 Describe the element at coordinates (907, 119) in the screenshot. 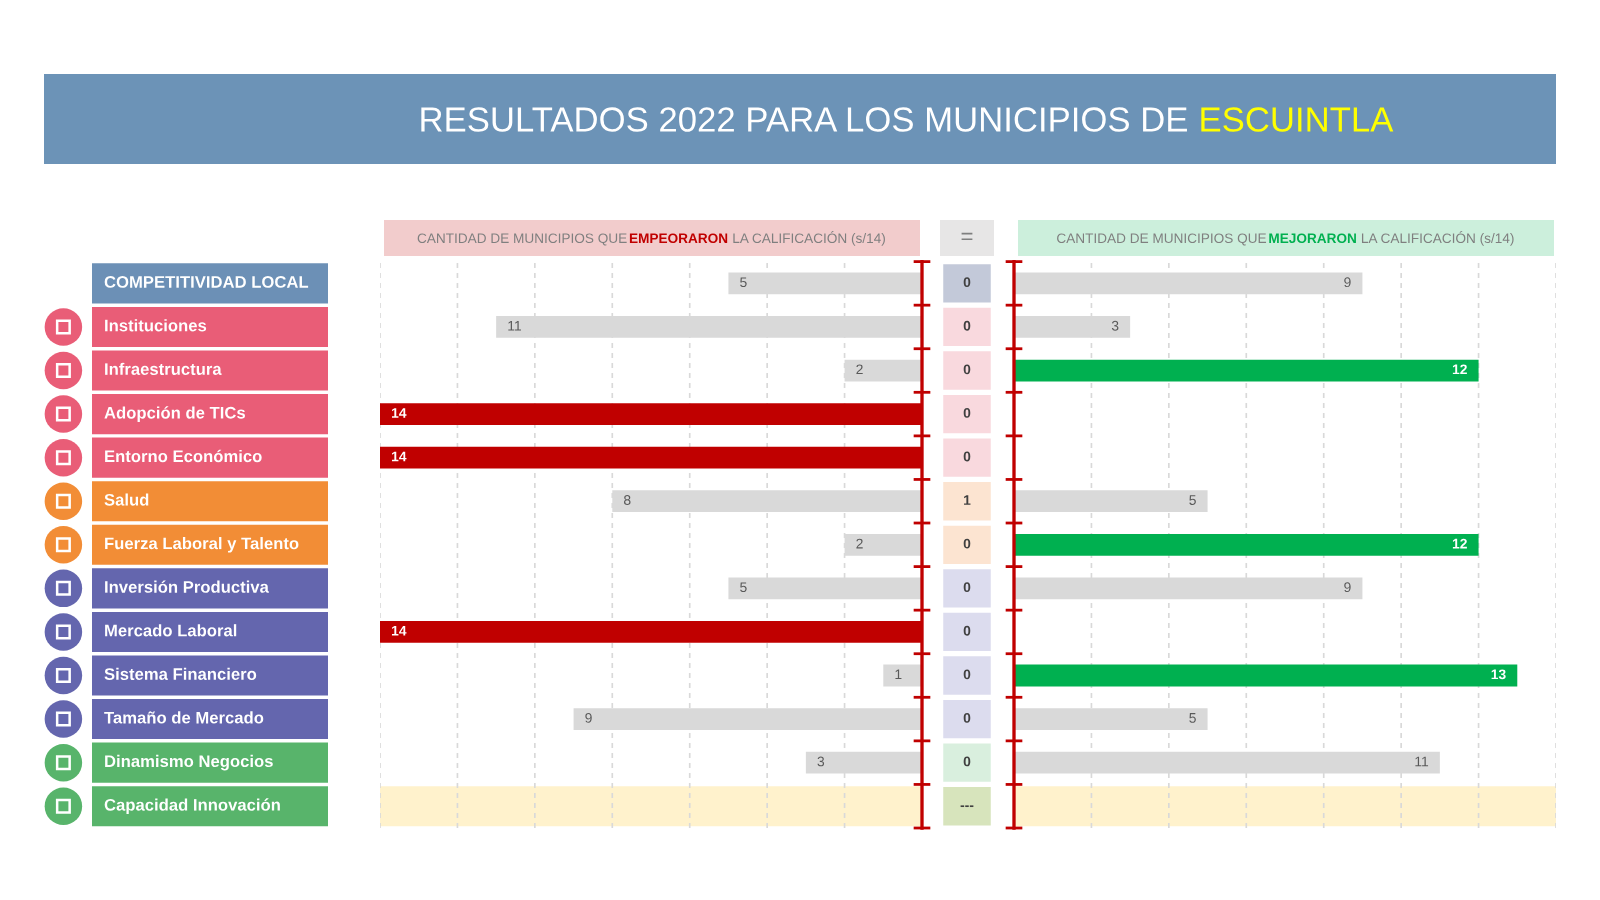

I see `text: RESULTADOS 2022 PARA LOS MUNICIPIOS DE ESCUINTLA` at that location.